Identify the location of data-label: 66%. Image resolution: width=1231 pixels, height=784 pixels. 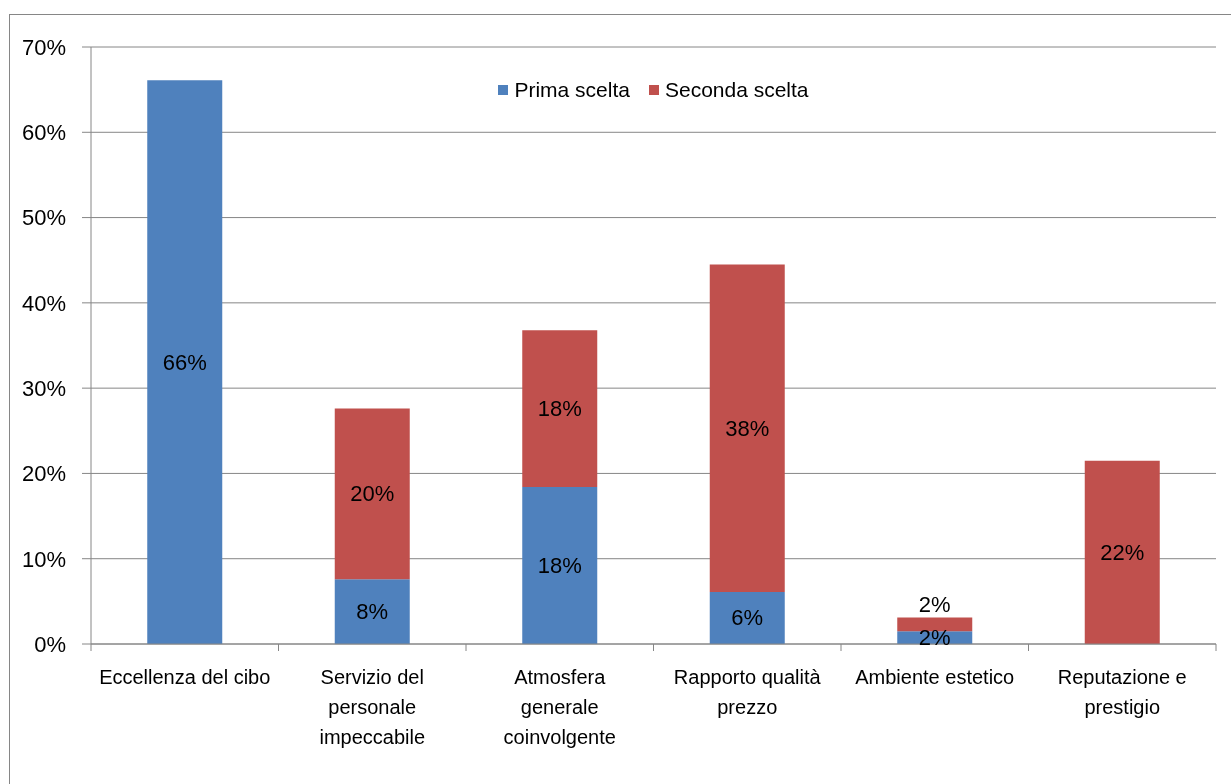
(184, 362).